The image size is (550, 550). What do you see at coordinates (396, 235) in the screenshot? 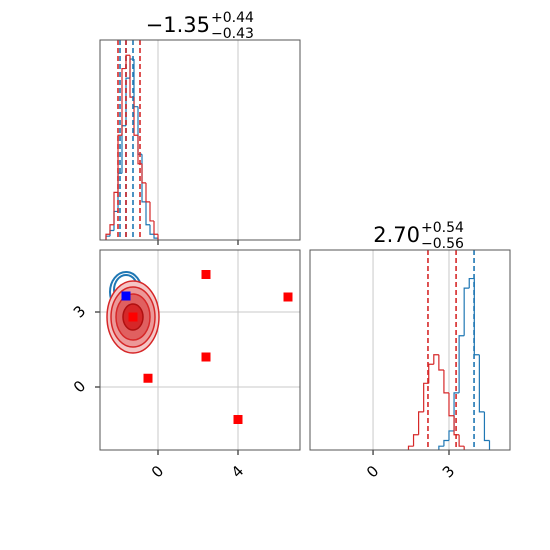
I see `panel-title: 2.70` at bounding box center [396, 235].